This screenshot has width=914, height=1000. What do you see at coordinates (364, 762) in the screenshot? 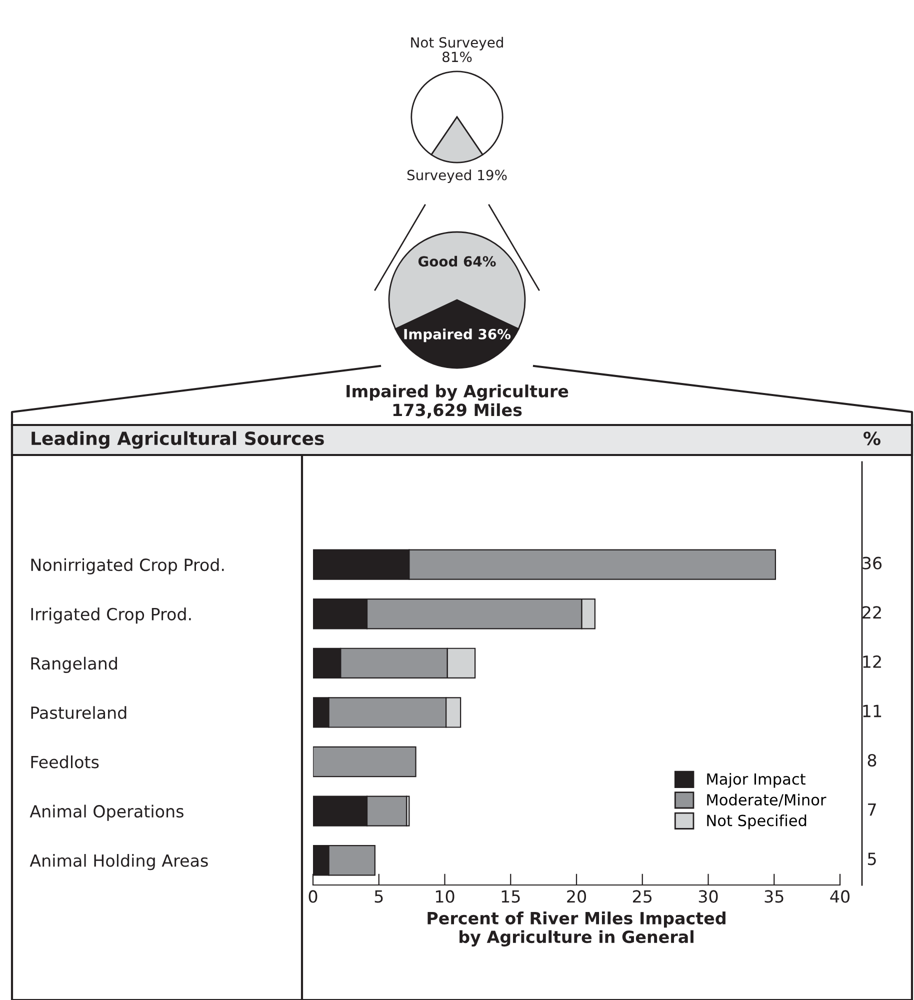
I see `bar` at bounding box center [364, 762].